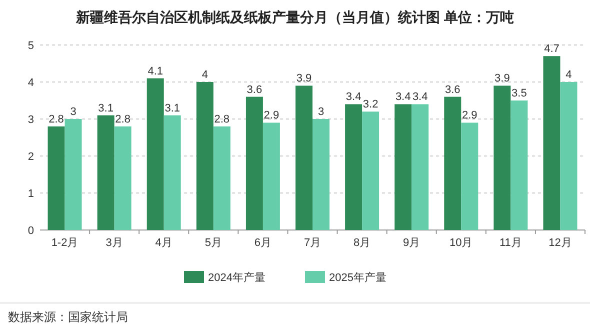 This screenshot has height=330, width=590. What do you see at coordinates (362, 243) in the screenshot?
I see `x-tick-label: 8月` at bounding box center [362, 243].